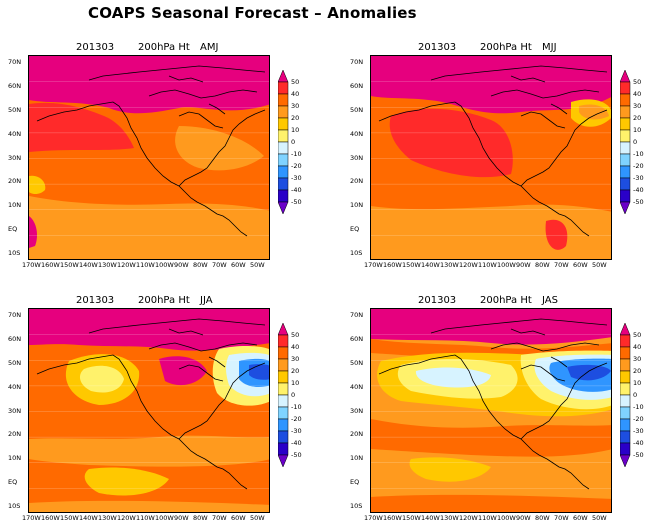 This screenshot has height=530, width=652. Describe the element at coordinates (252, 13) in the screenshot. I see `page-title: COAPS Seasonal Forecast – Anomalies` at that location.